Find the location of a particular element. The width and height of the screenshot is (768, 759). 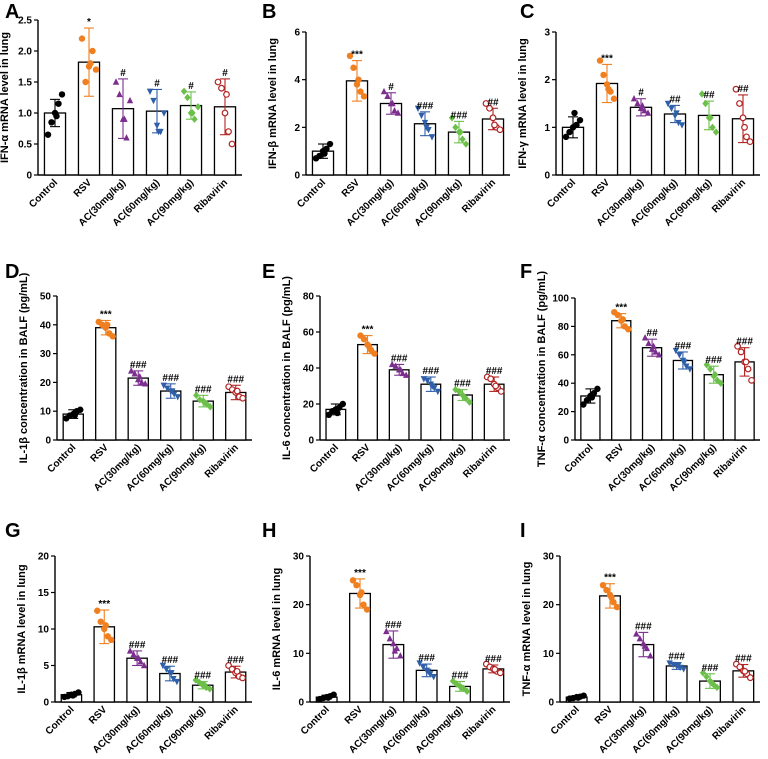

panel-letter: I is located at coordinates (523, 531).